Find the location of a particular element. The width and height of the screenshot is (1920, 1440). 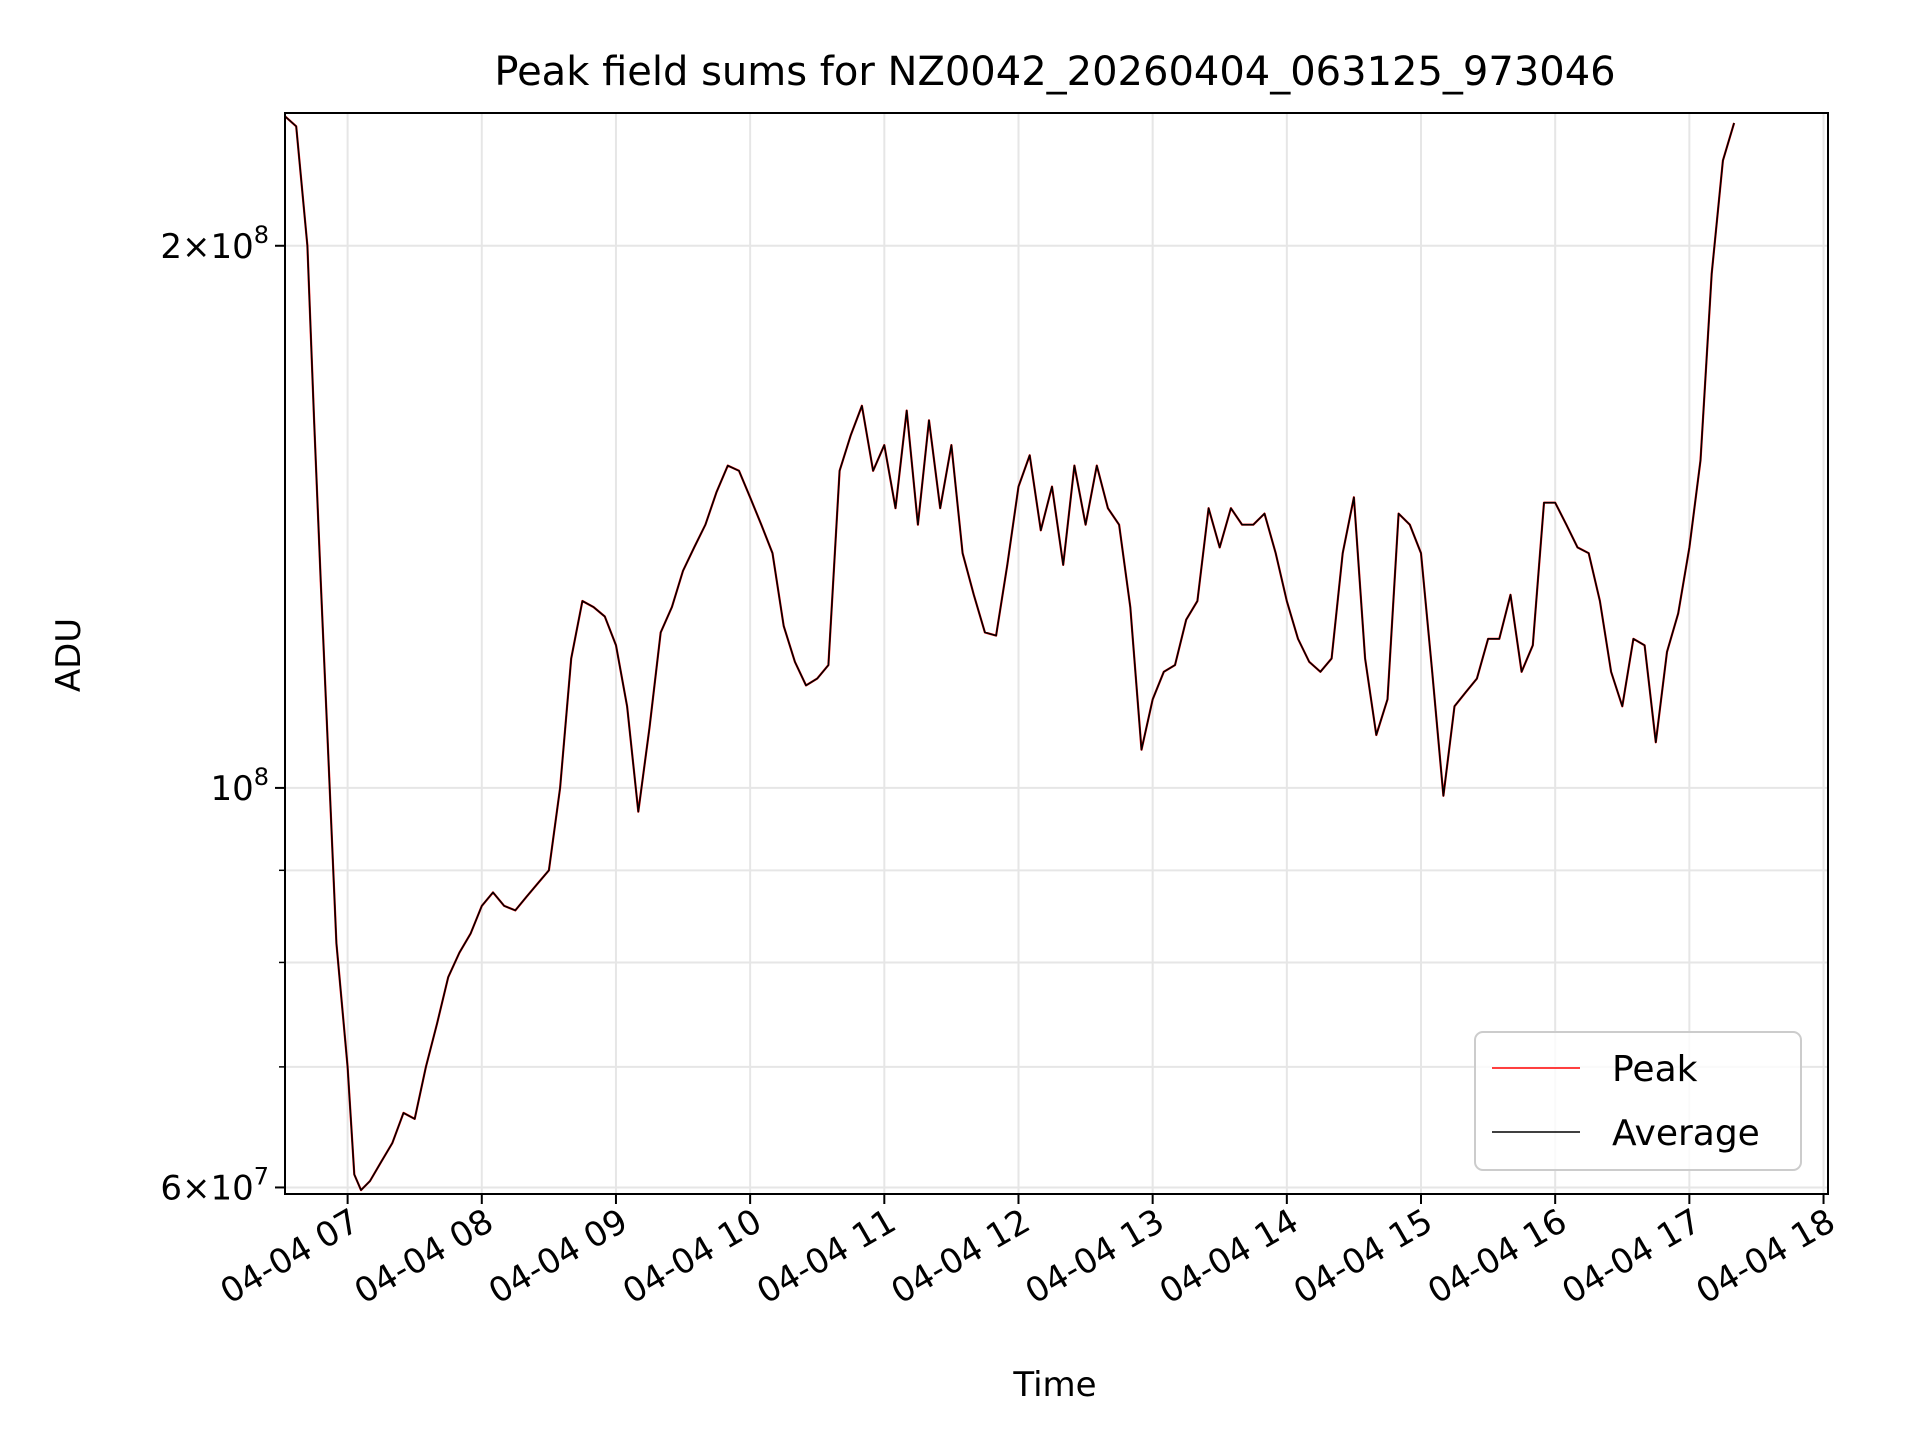

legend-box is located at coordinates (1638, 1101).